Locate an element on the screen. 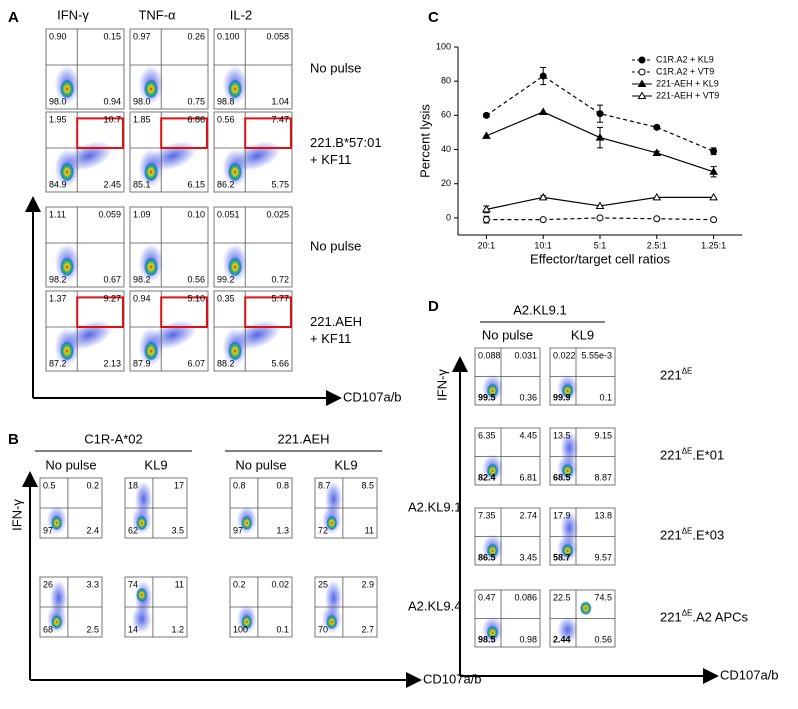 This screenshot has height=709, width=798. quadrant-value: 0.56 is located at coordinates (226, 119).